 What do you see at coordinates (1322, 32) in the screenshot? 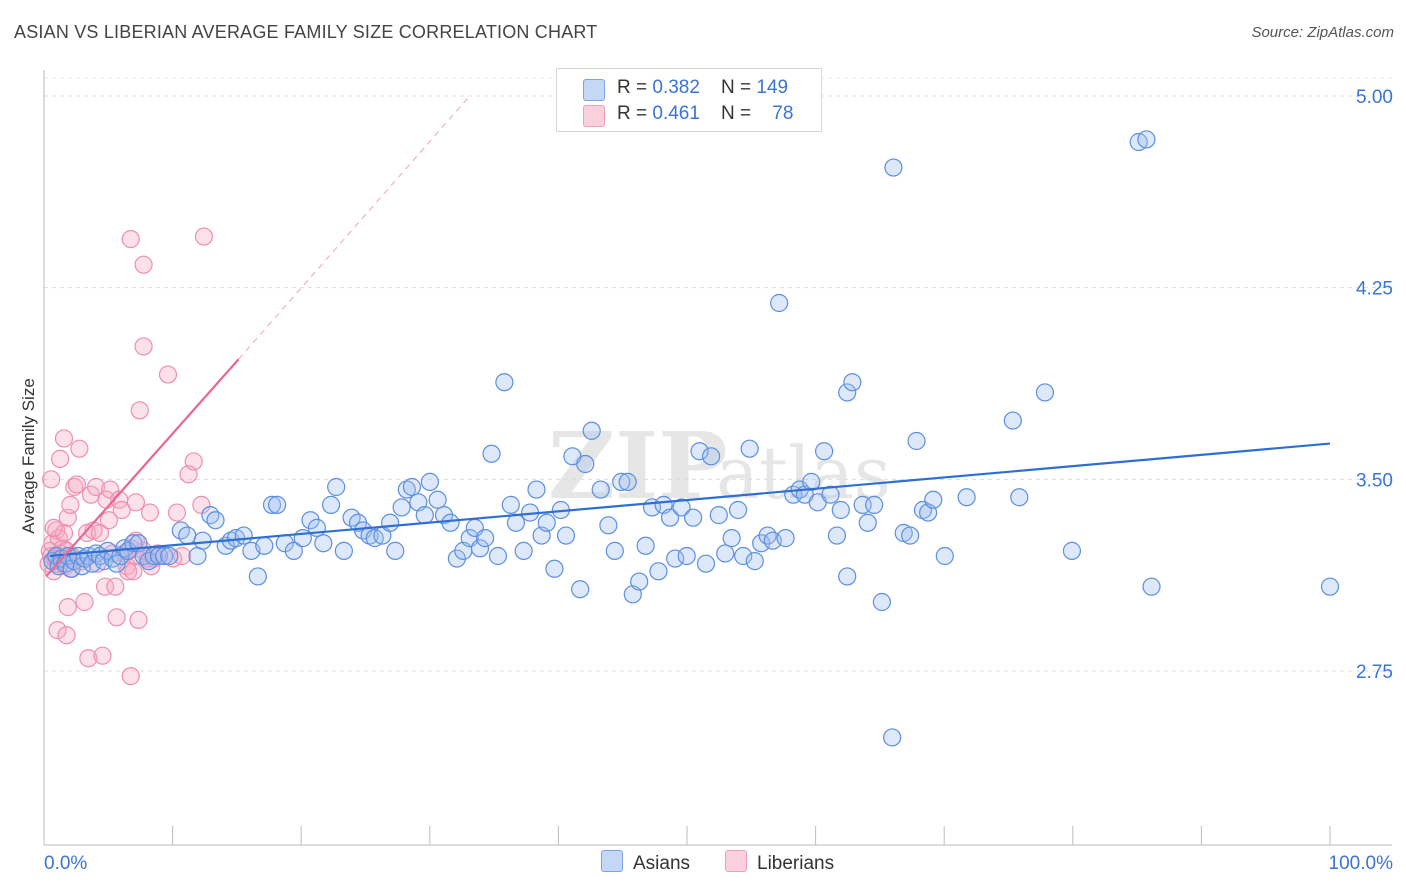
I see `source-credit: Source: ZipAtlas.com` at bounding box center [1322, 32].